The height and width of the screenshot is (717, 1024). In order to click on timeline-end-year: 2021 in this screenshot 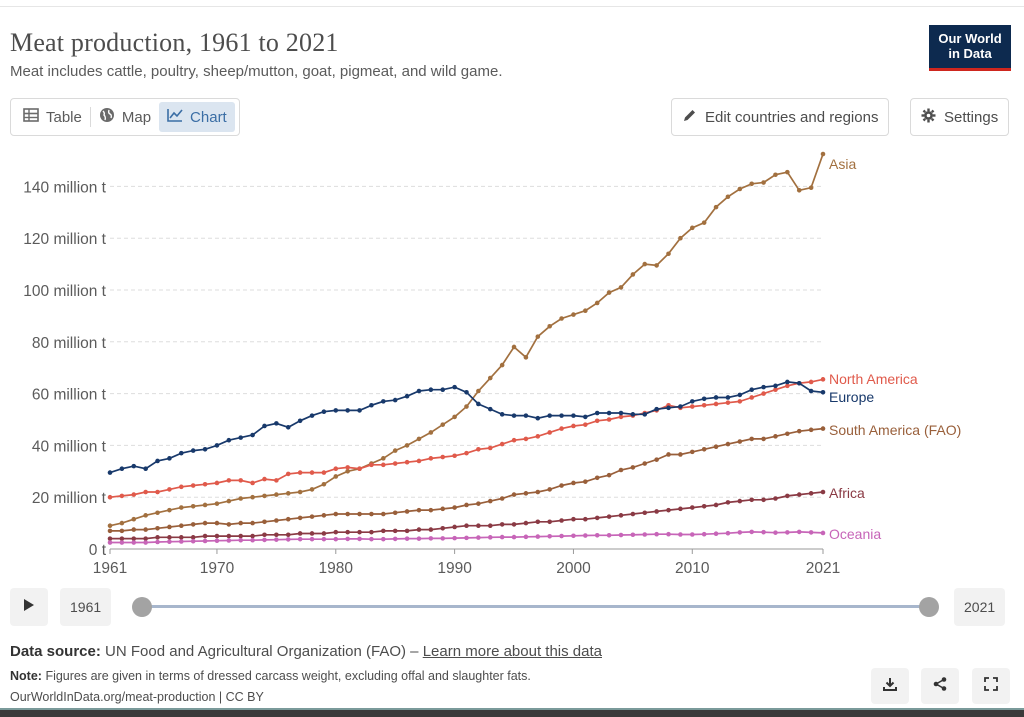, I will do `click(980, 607)`.